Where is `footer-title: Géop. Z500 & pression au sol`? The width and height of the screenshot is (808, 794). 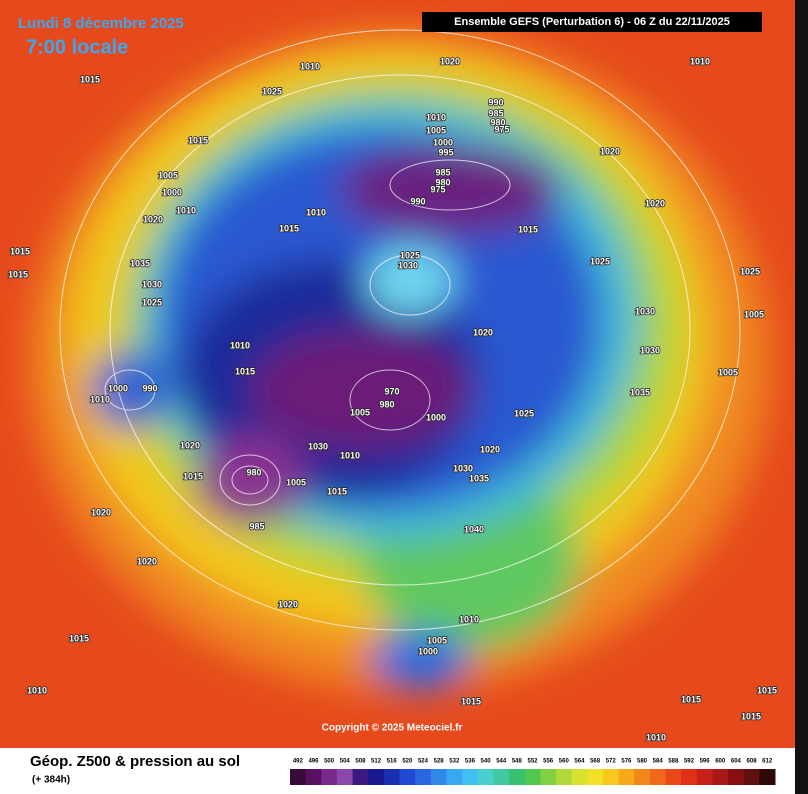 footer-title: Géop. Z500 & pression au sol is located at coordinates (135, 761).